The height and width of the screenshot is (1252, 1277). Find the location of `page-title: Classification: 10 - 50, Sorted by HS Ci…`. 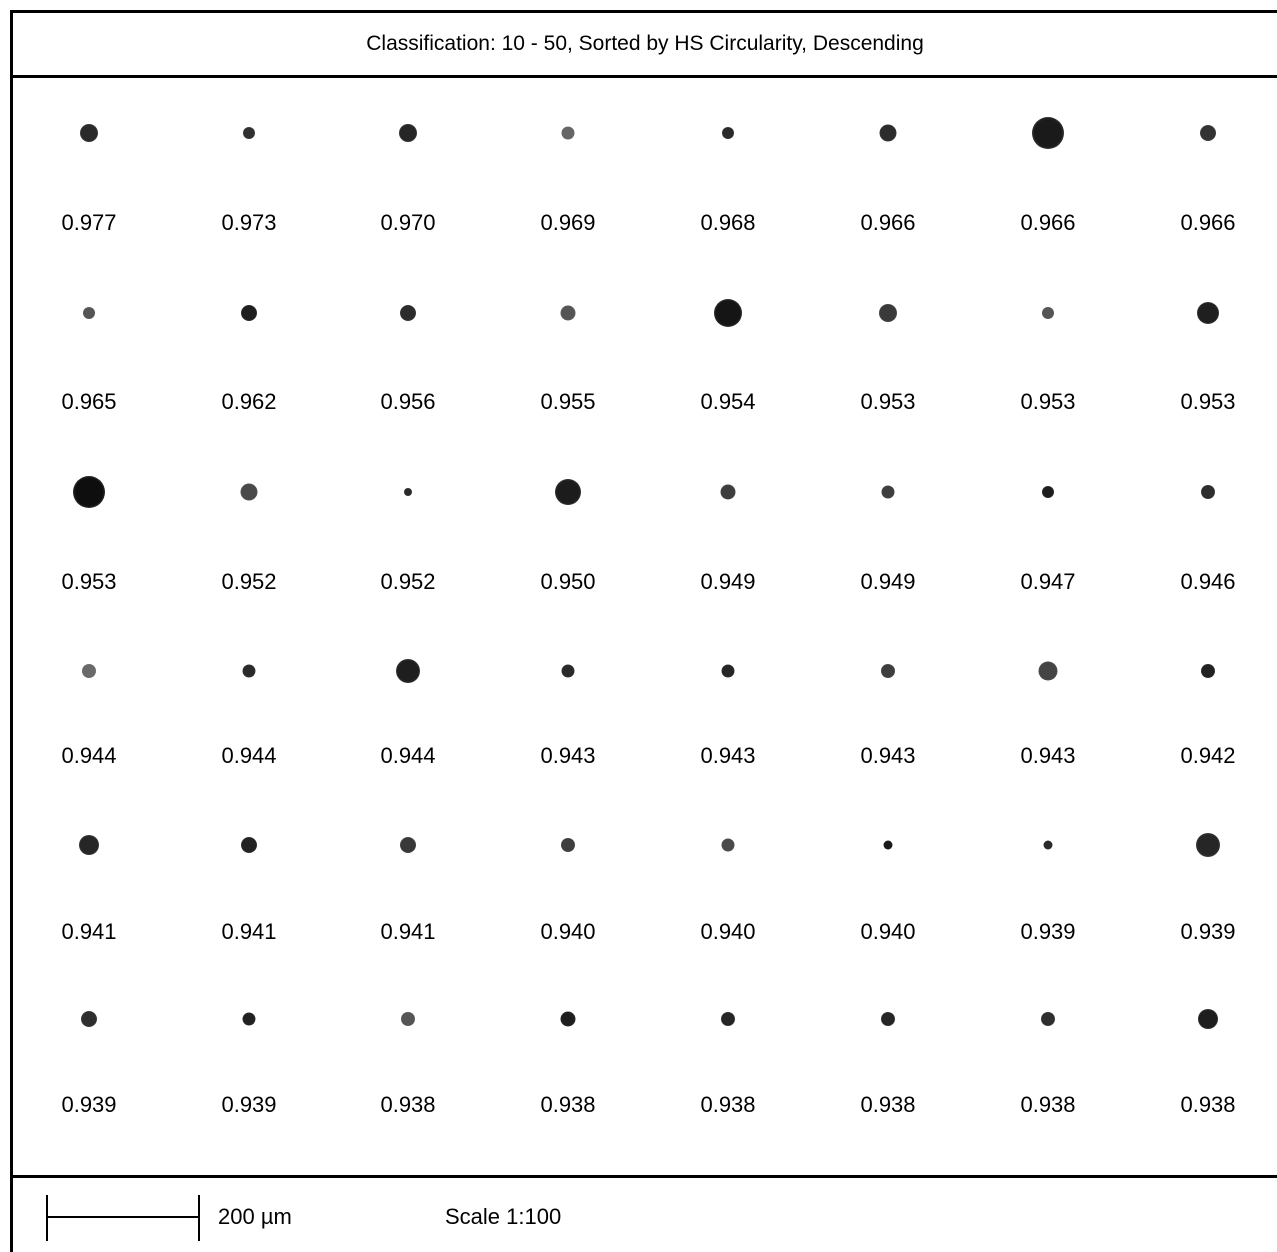

page-title: Classification: 10 - 50, Sorted by HS Ci… is located at coordinates (645, 43).